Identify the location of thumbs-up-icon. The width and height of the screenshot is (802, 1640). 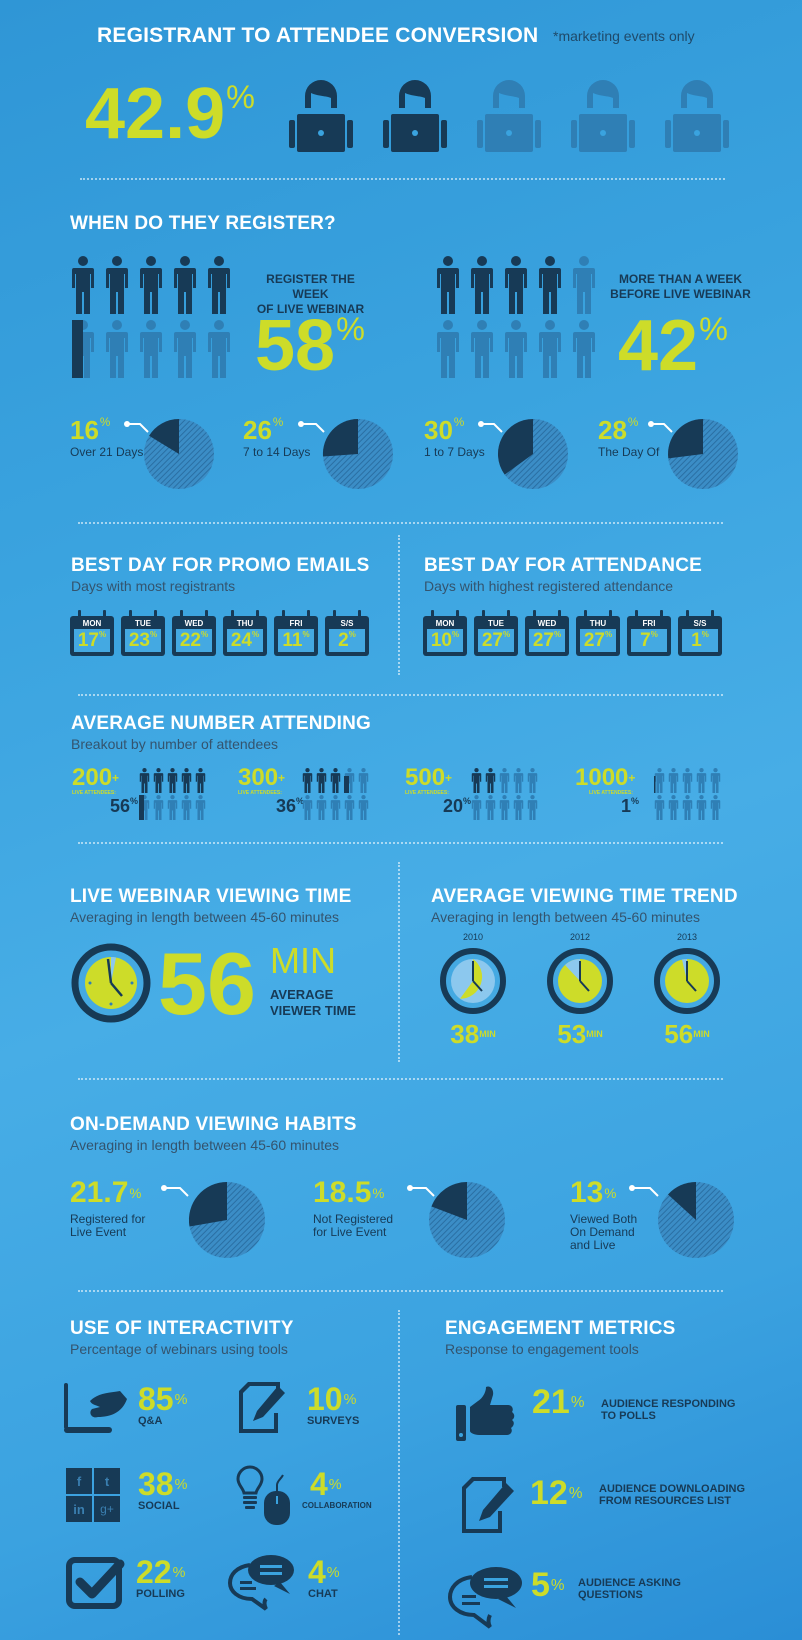
(485, 1413).